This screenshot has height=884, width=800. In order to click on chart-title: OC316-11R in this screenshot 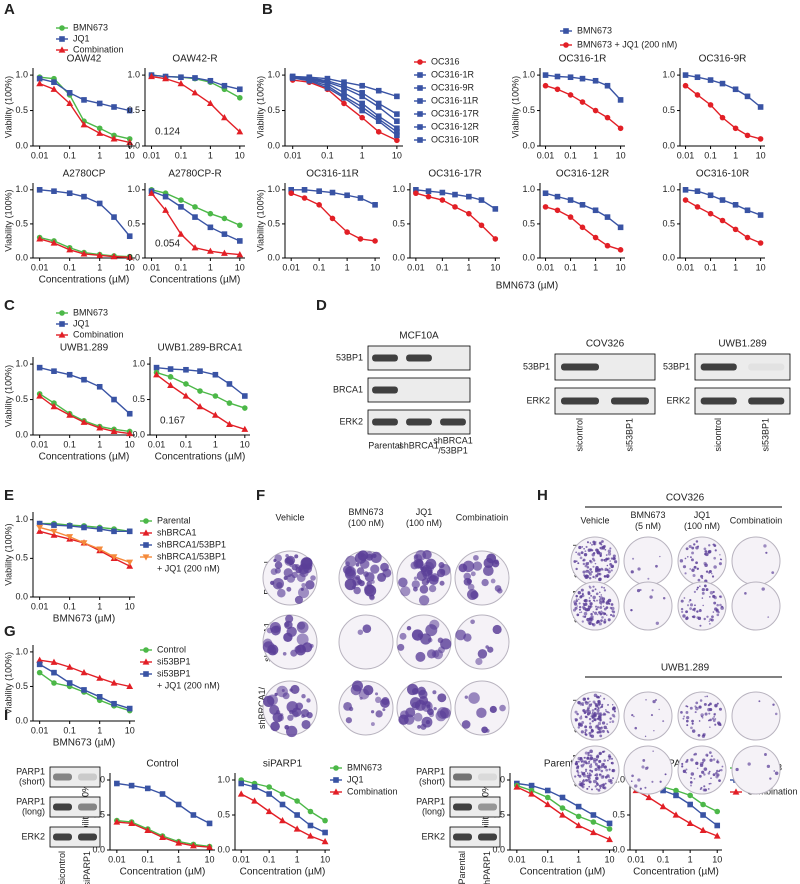, I will do `click(332, 174)`.